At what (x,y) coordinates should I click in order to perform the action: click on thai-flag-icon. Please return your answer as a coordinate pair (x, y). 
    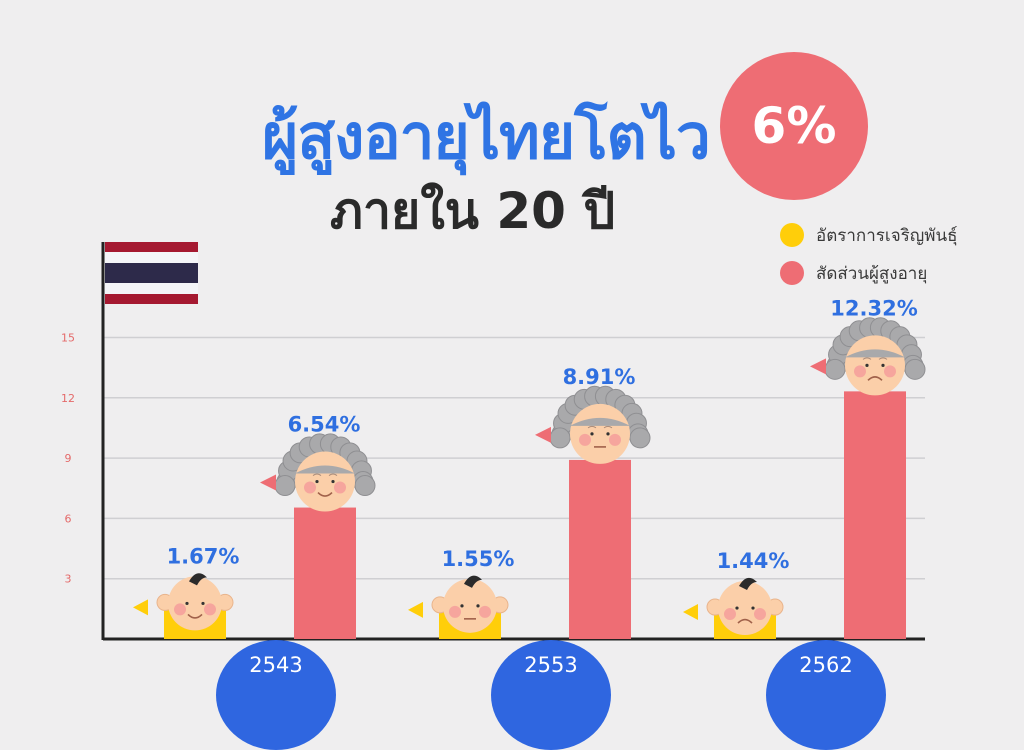
    Looking at the image, I should click on (151, 273).